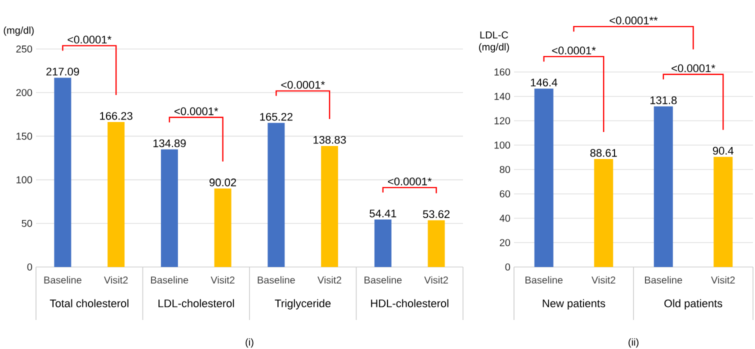 This screenshot has height=349, width=755. Describe the element at coordinates (494, 41) in the screenshot. I see `y-axis-title: LDL-C (mg/dl)` at that location.